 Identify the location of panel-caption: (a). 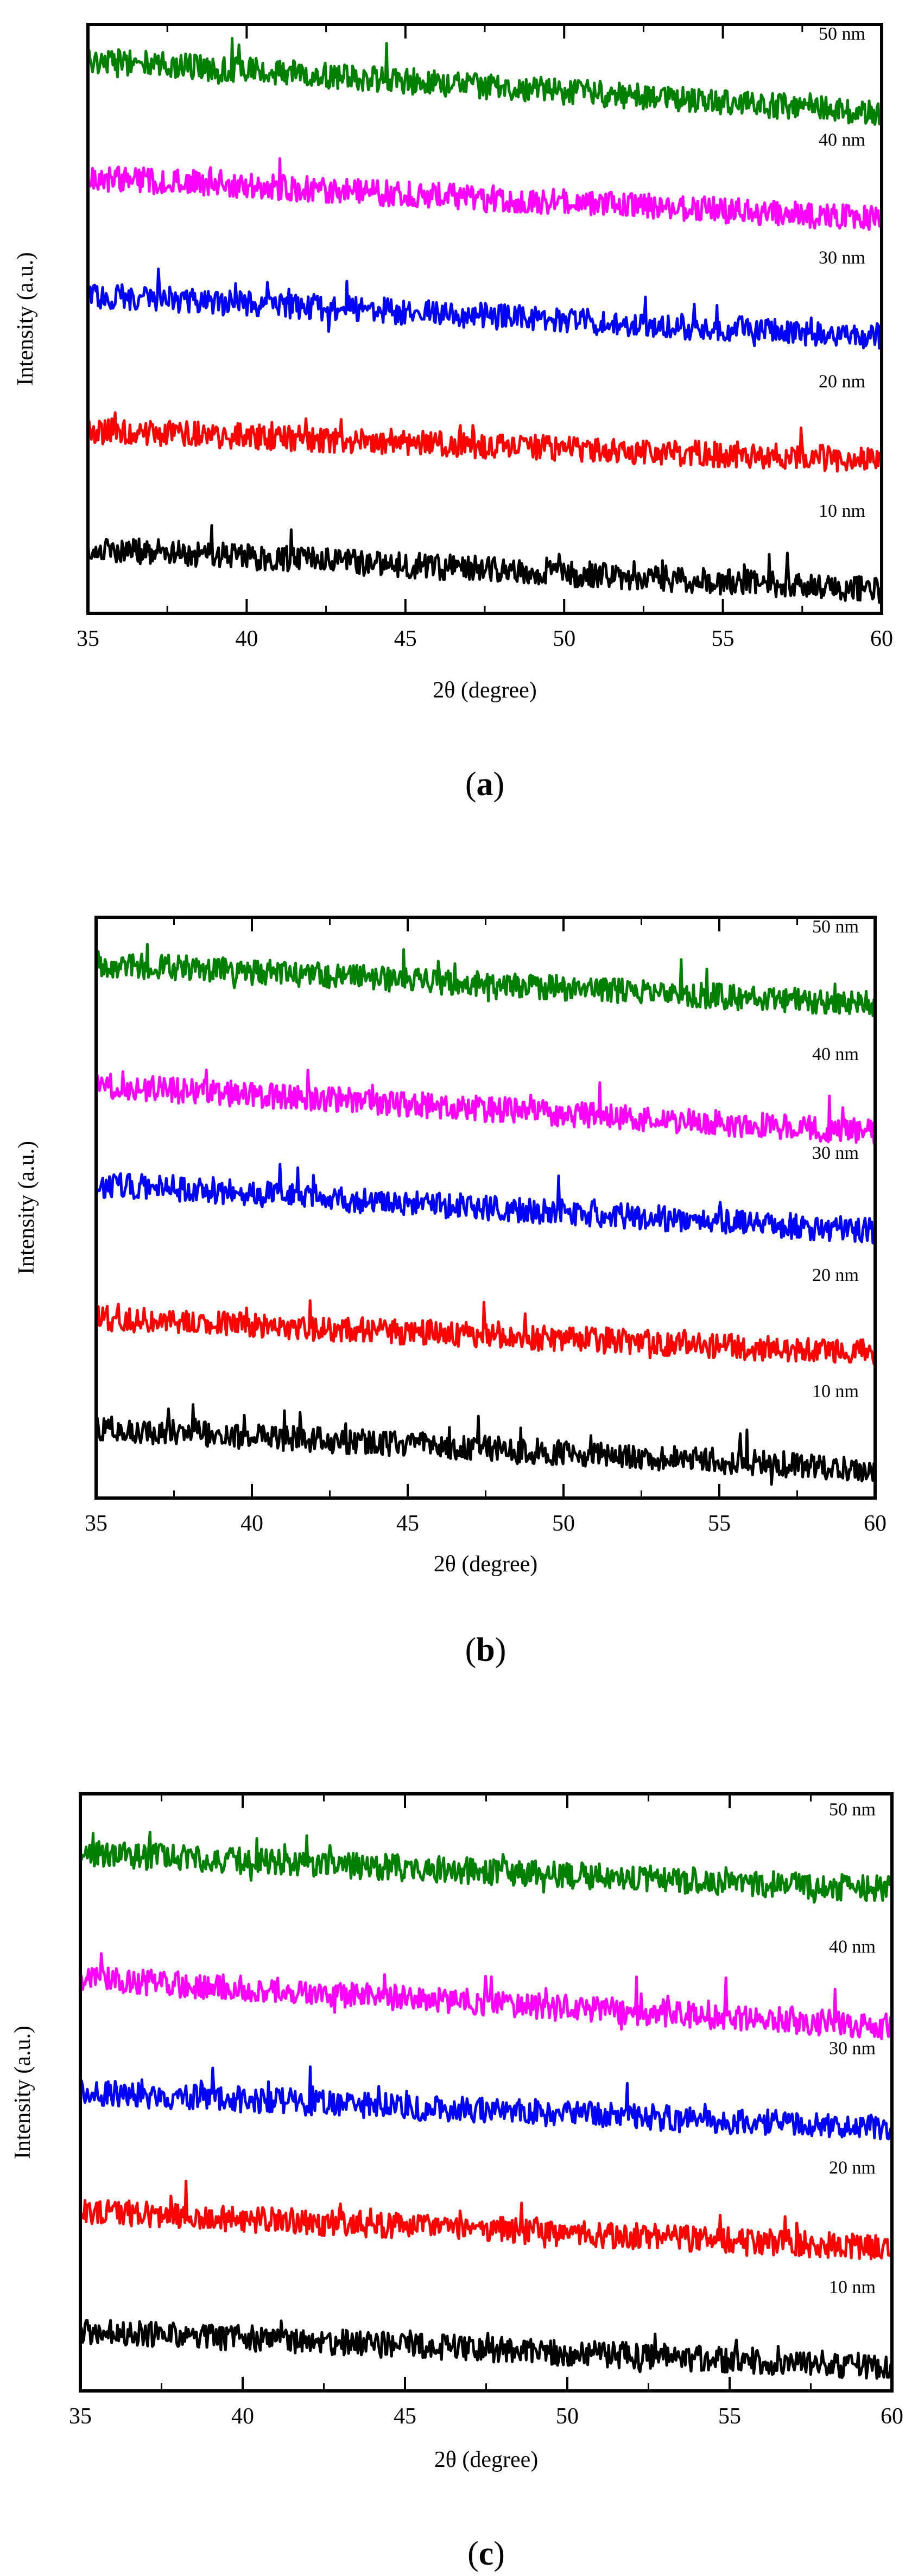
(484, 785).